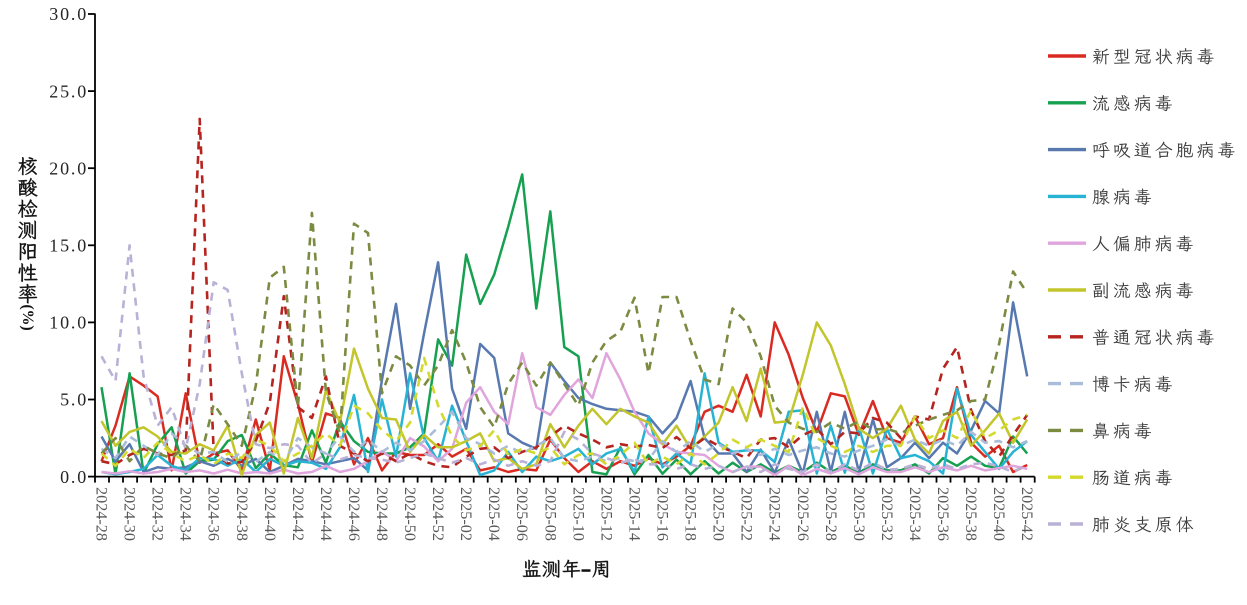 Image resolution: width=1247 pixels, height=605 pixels. I want to click on svg-text: 2025-26, so click(803, 514).